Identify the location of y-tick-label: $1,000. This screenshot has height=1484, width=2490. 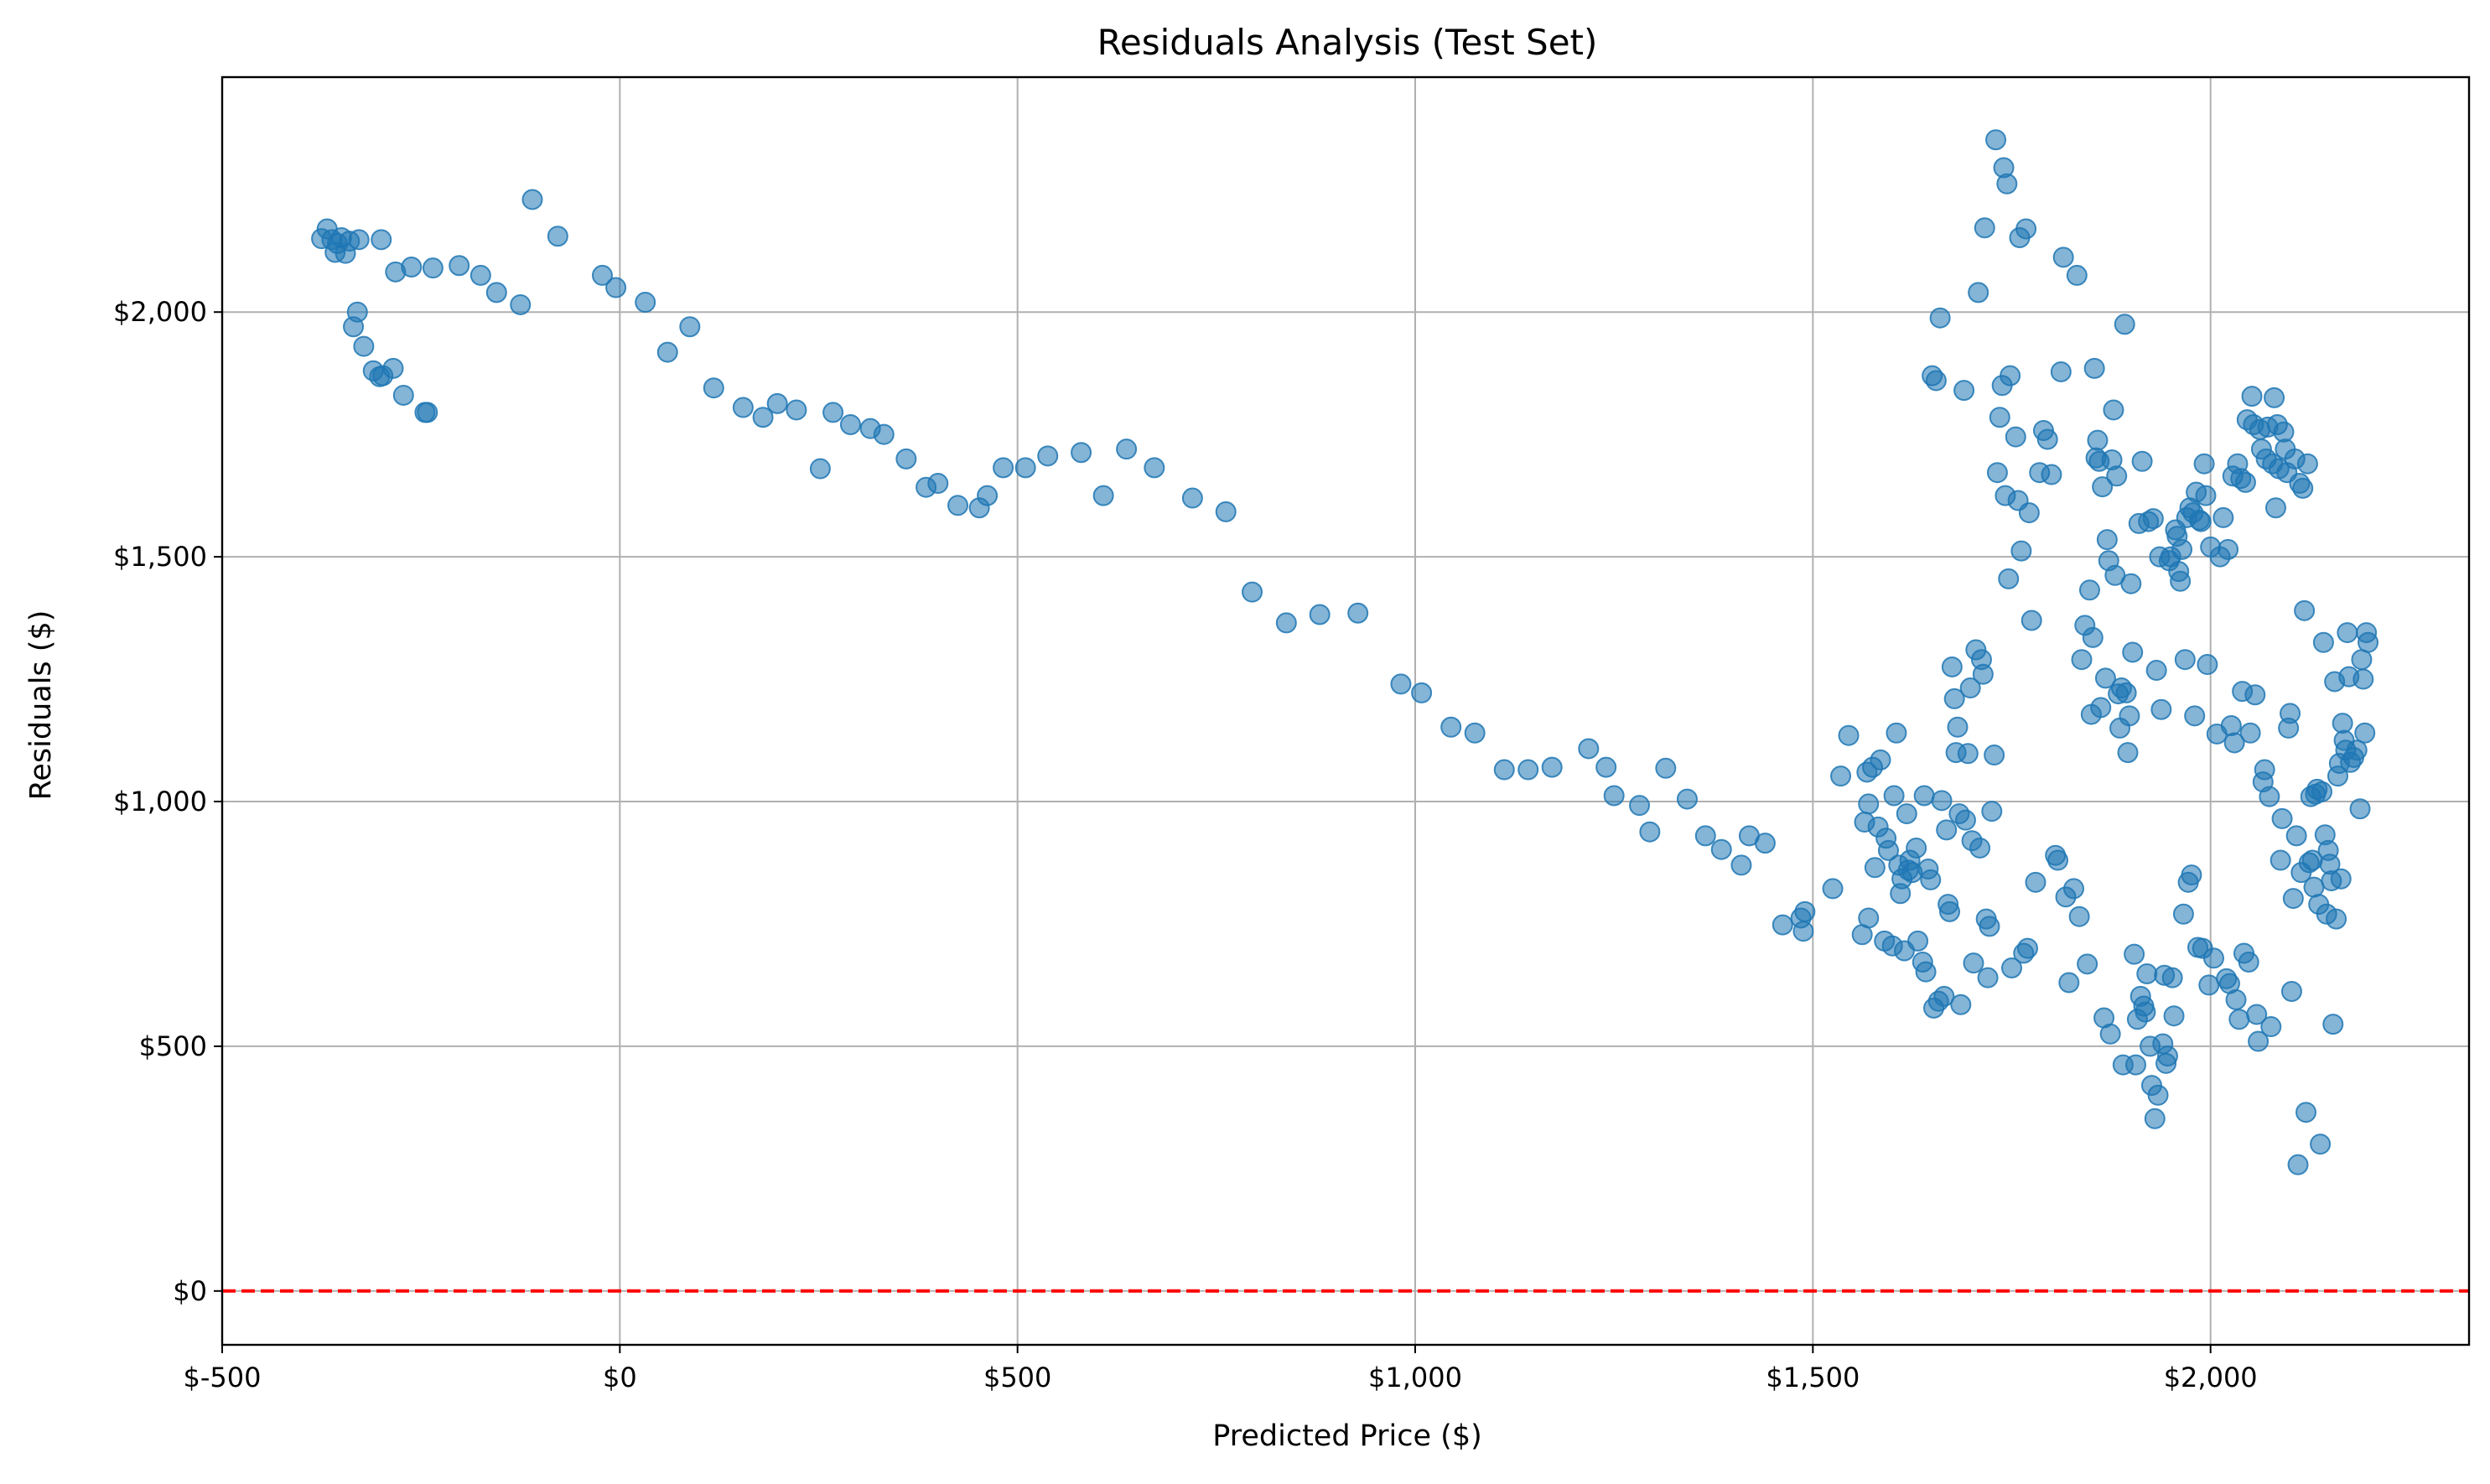
(160, 801).